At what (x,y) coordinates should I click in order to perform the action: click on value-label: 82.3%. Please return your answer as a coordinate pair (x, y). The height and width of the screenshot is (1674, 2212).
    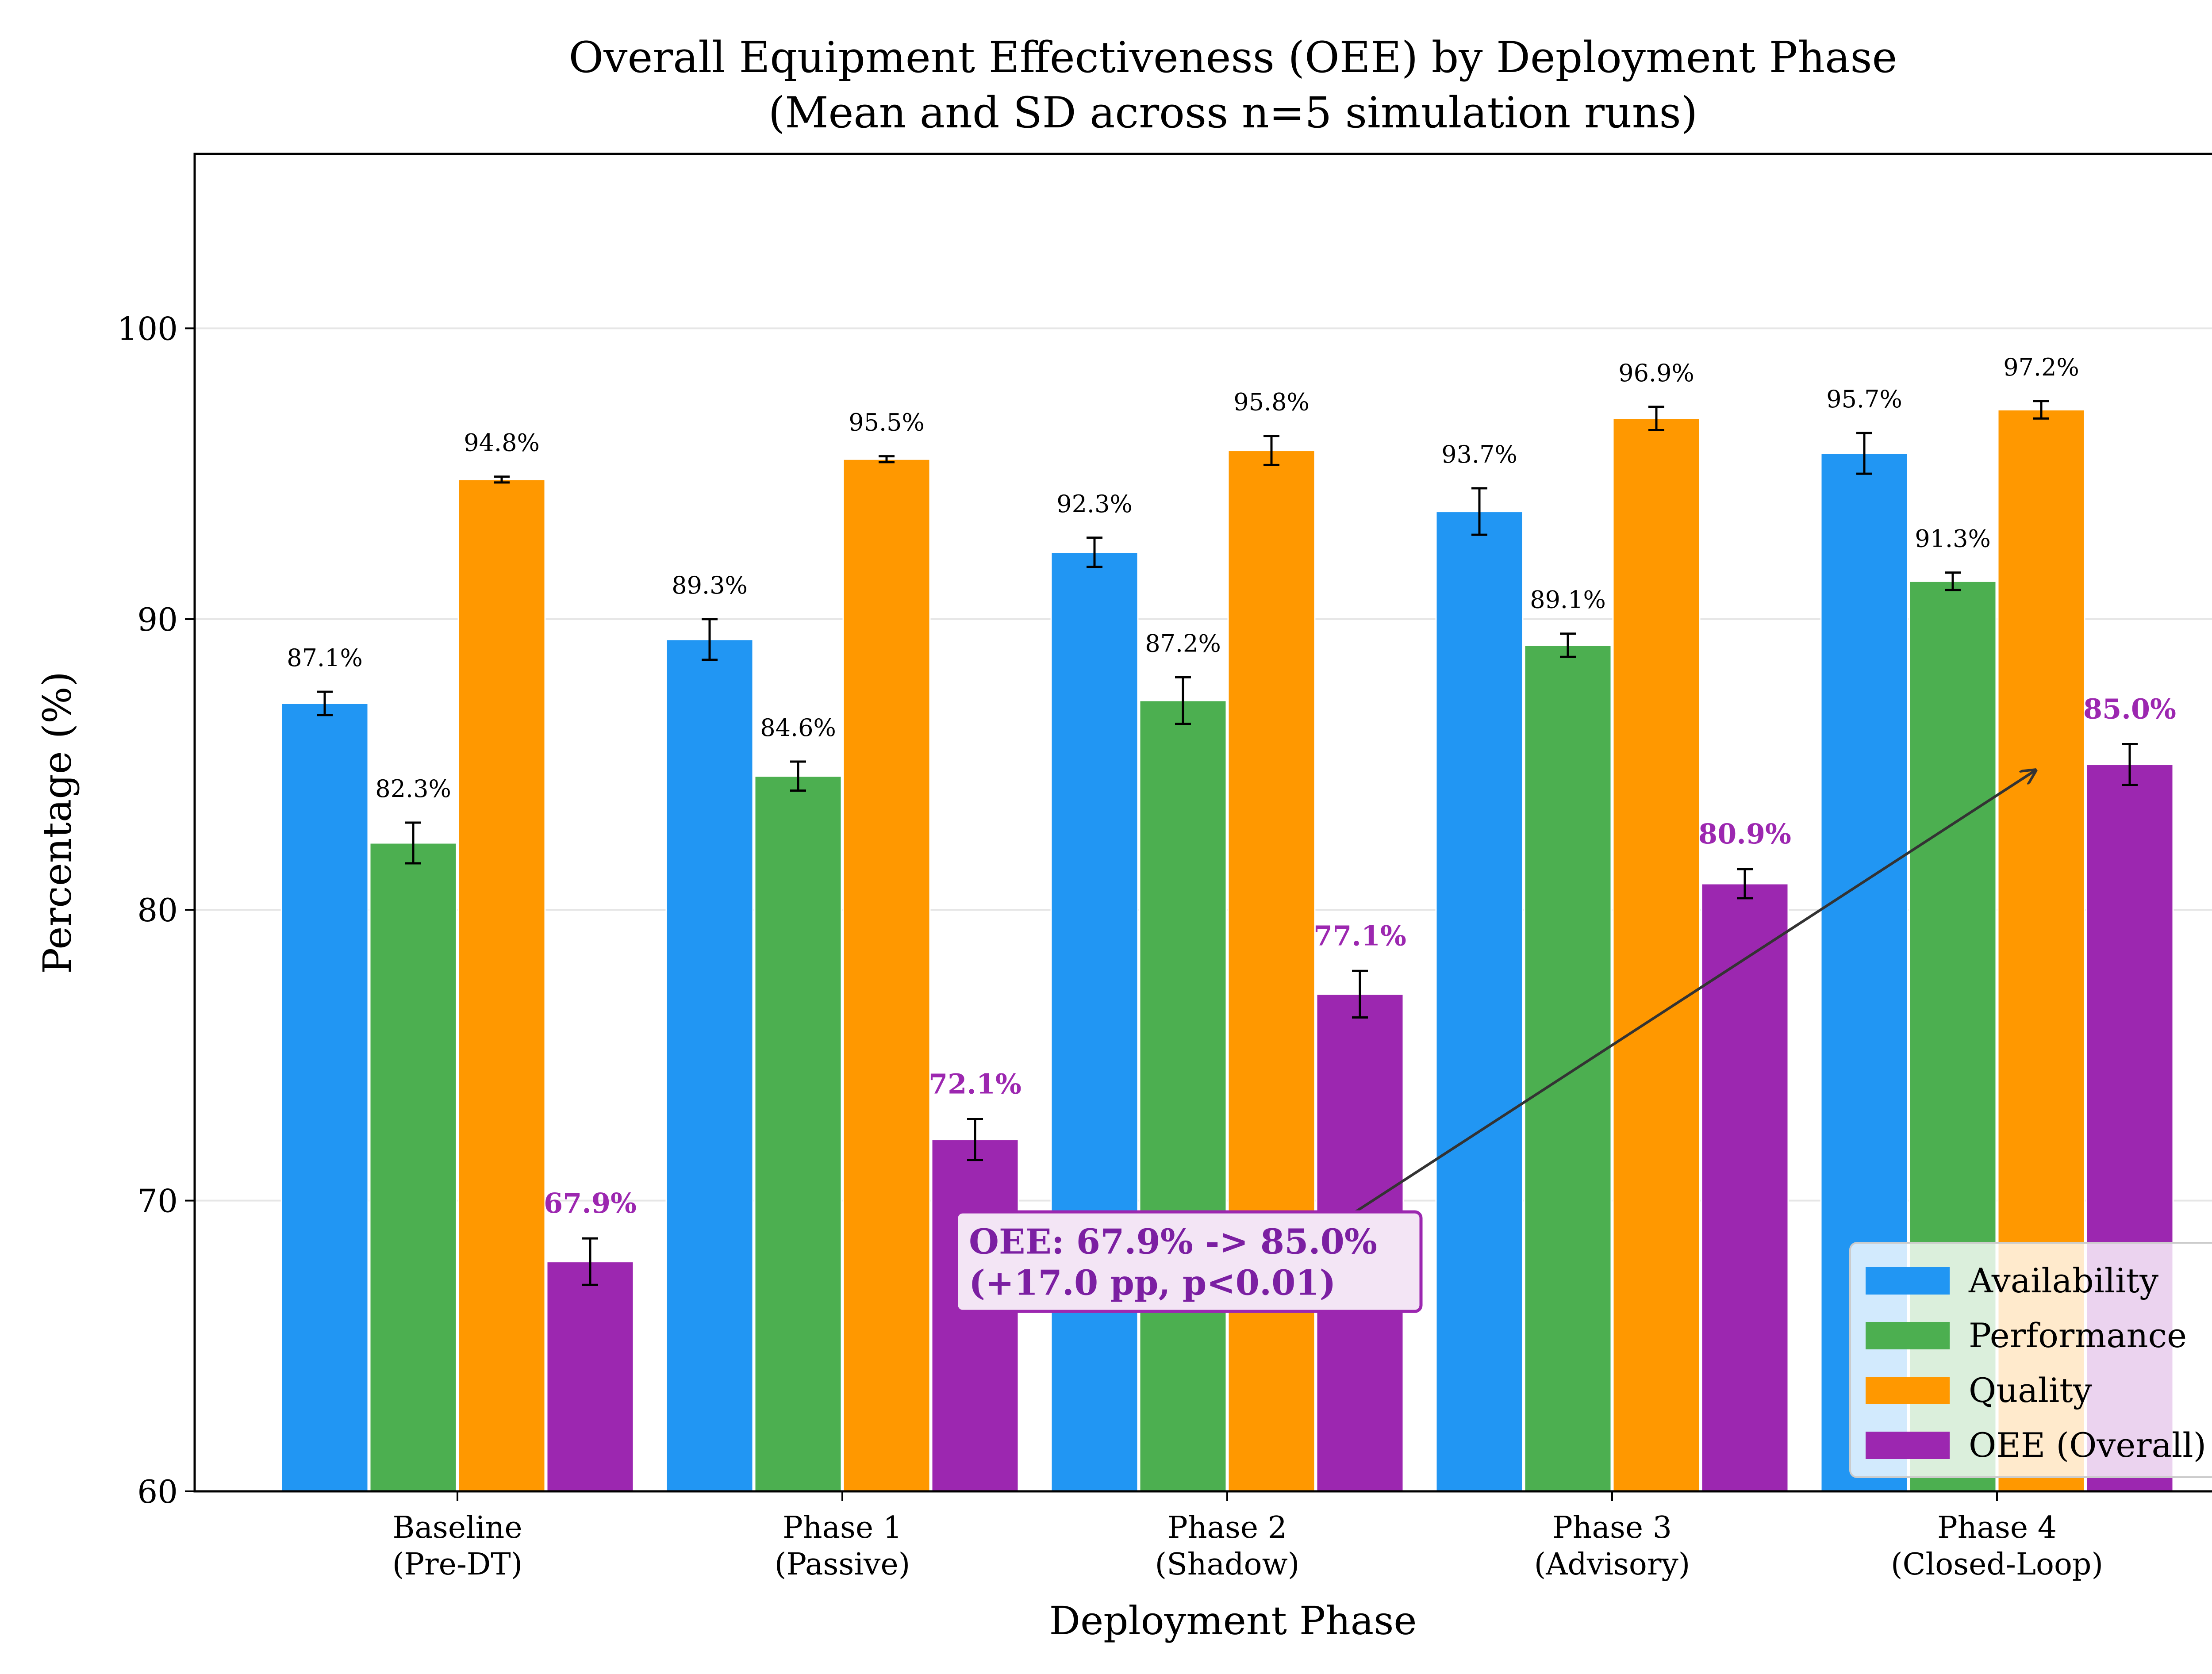
    Looking at the image, I should click on (413, 789).